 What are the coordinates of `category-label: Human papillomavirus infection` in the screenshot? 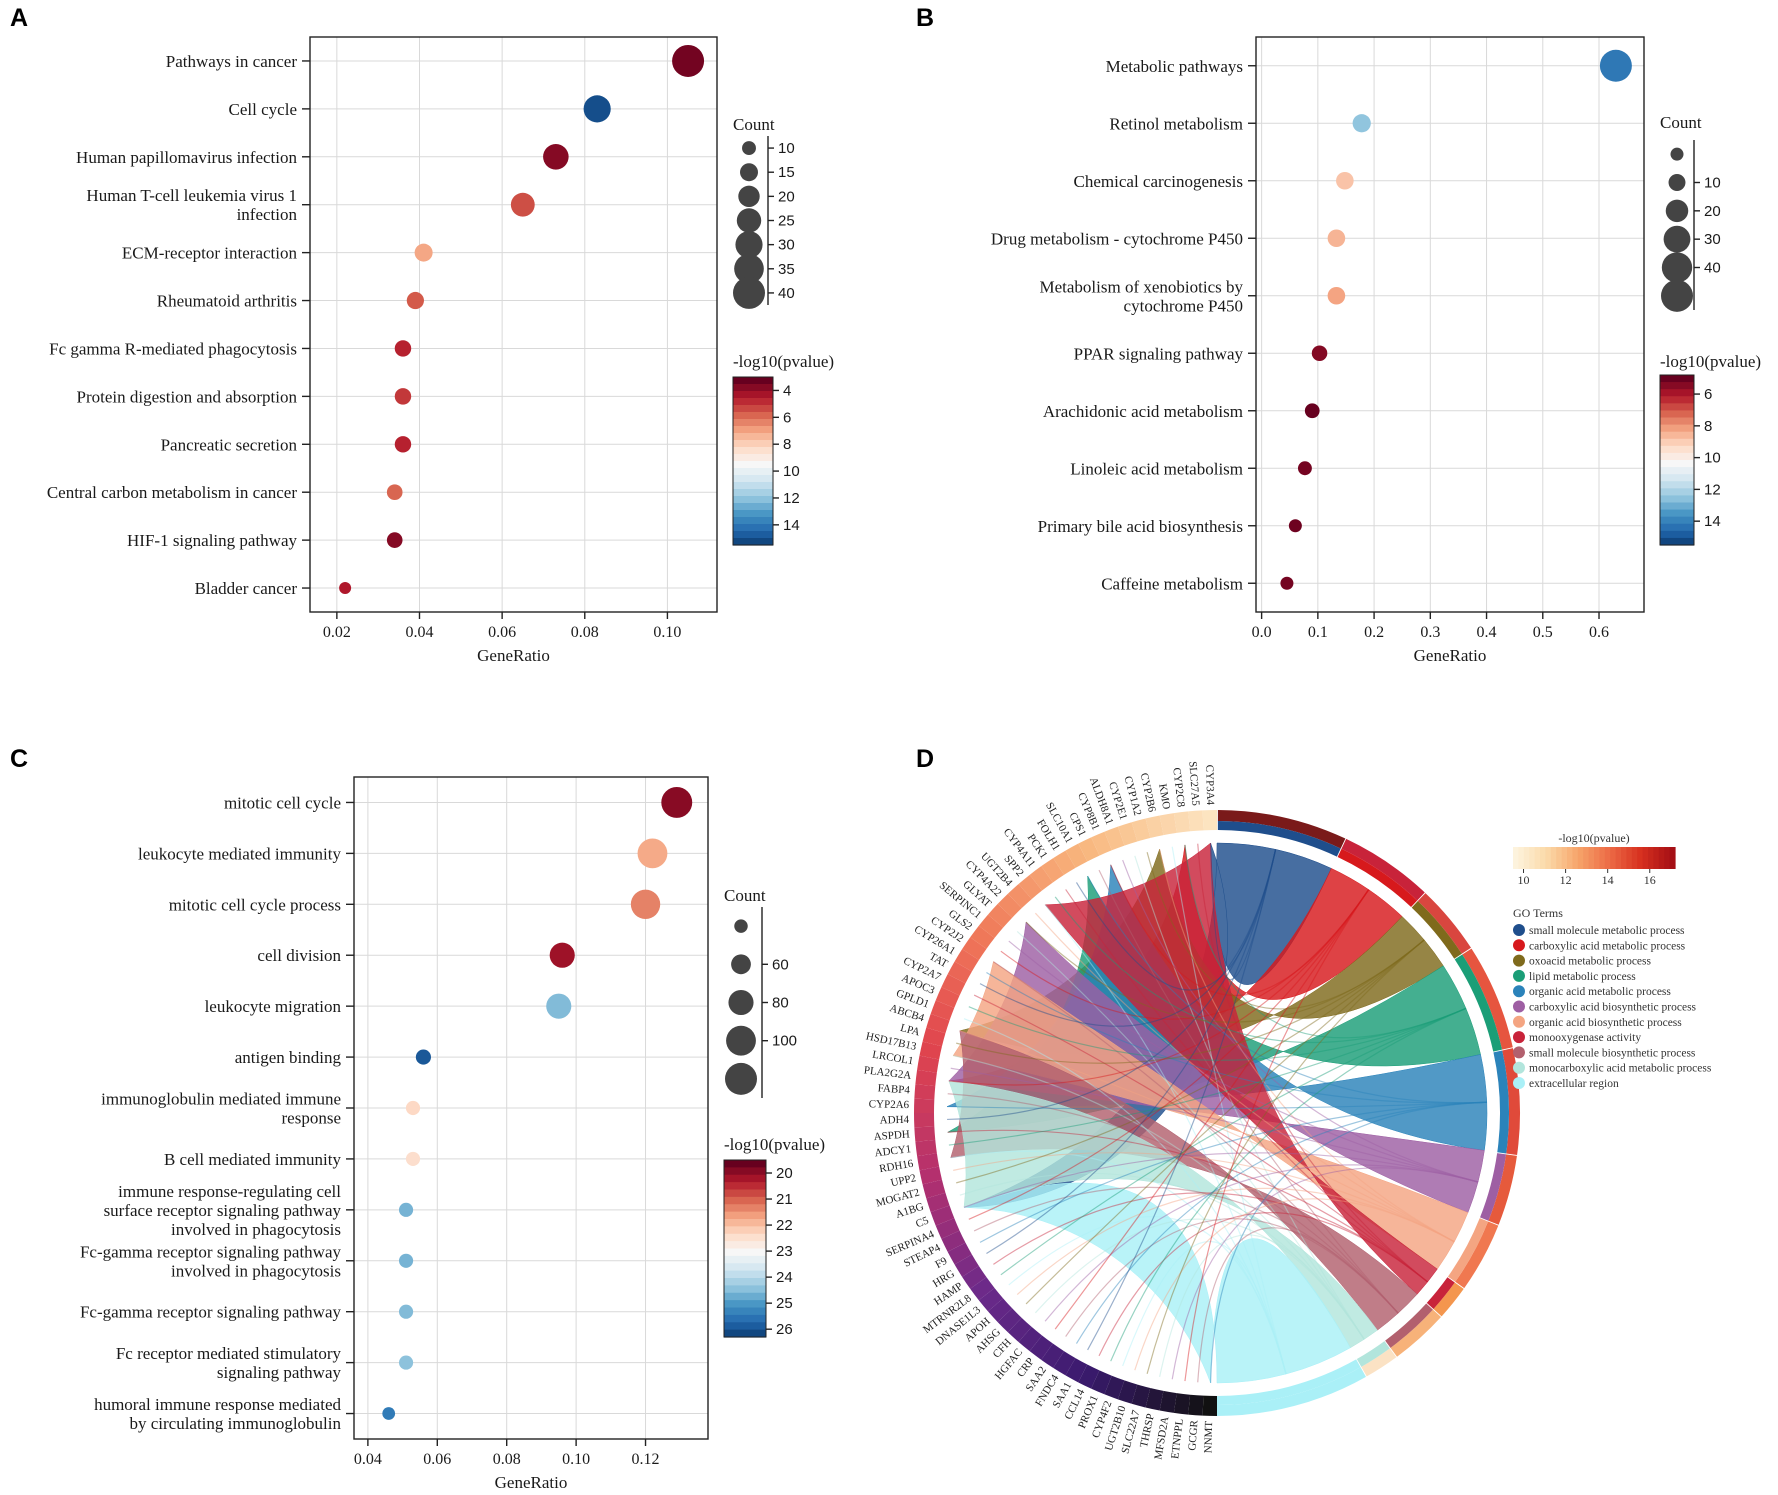 It's located at (186, 157).